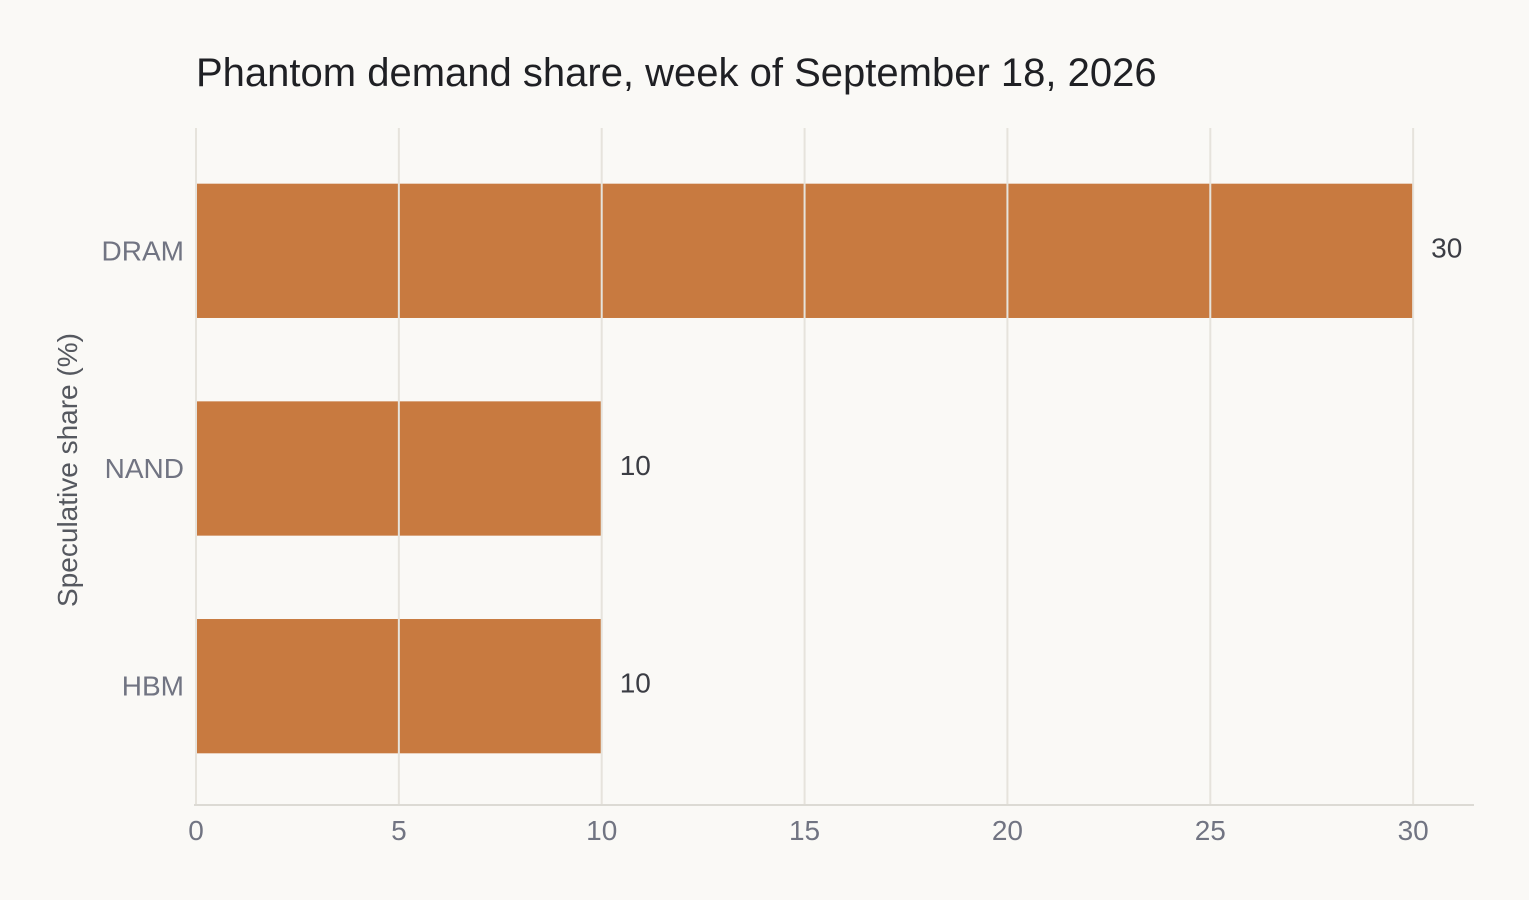 This screenshot has width=1529, height=900. Describe the element at coordinates (1446, 247) in the screenshot. I see `value-label-dram: 30` at that location.